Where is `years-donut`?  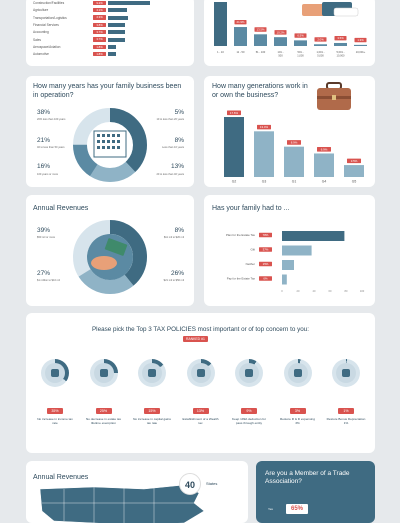 years-donut is located at coordinates (110, 145).